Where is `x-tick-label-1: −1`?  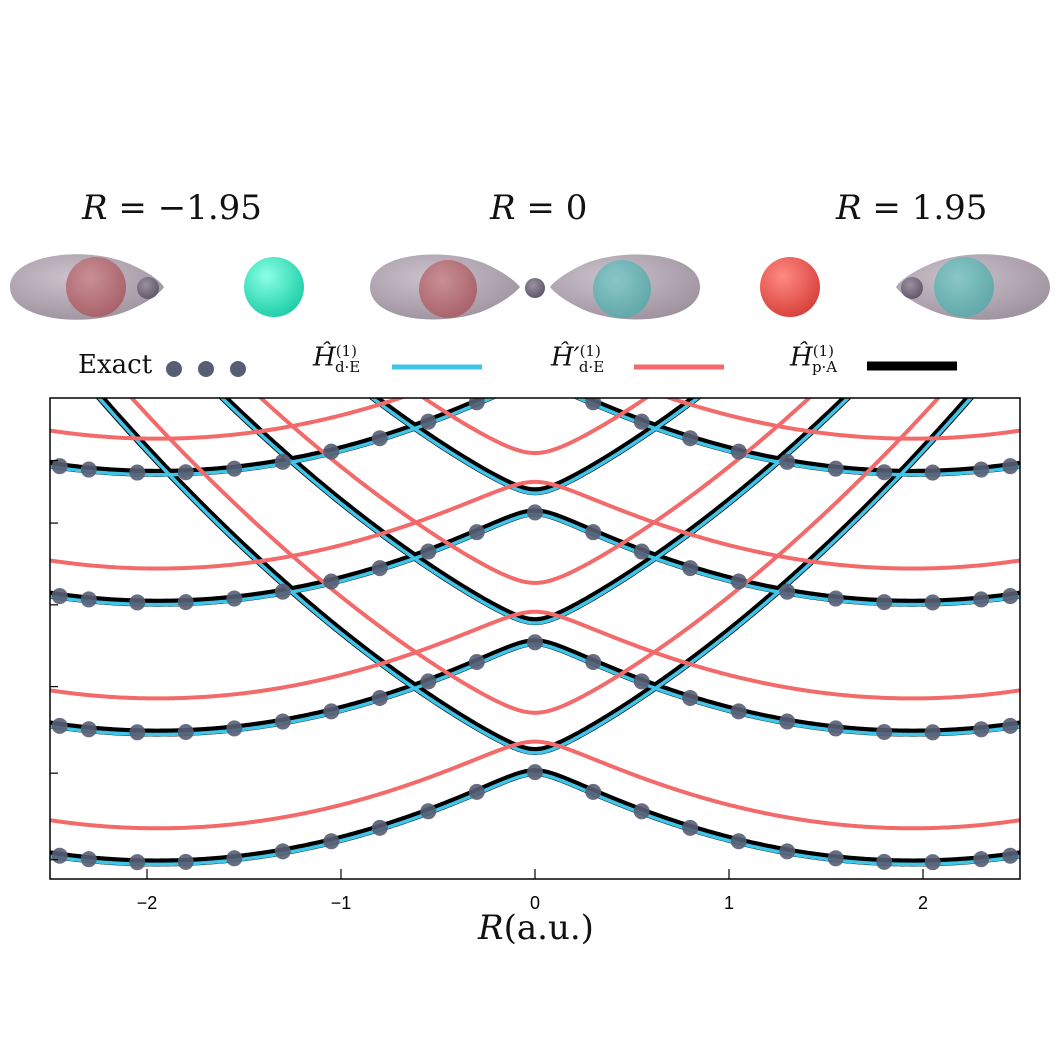 x-tick-label-1: −1 is located at coordinates (341, 903).